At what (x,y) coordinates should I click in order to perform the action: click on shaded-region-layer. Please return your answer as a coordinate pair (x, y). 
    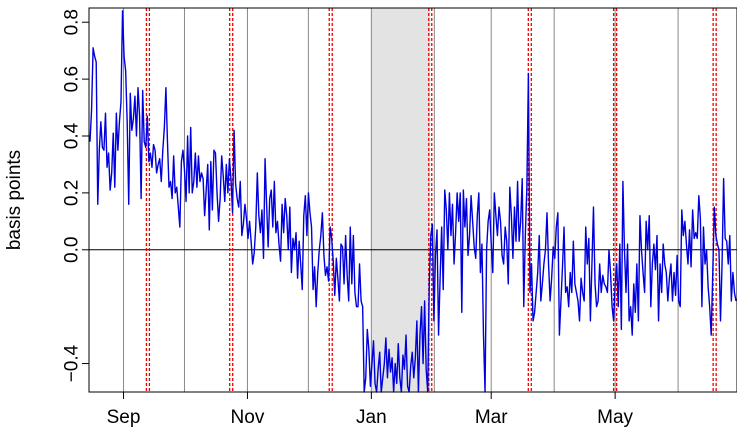
    Looking at the image, I should click on (401, 200).